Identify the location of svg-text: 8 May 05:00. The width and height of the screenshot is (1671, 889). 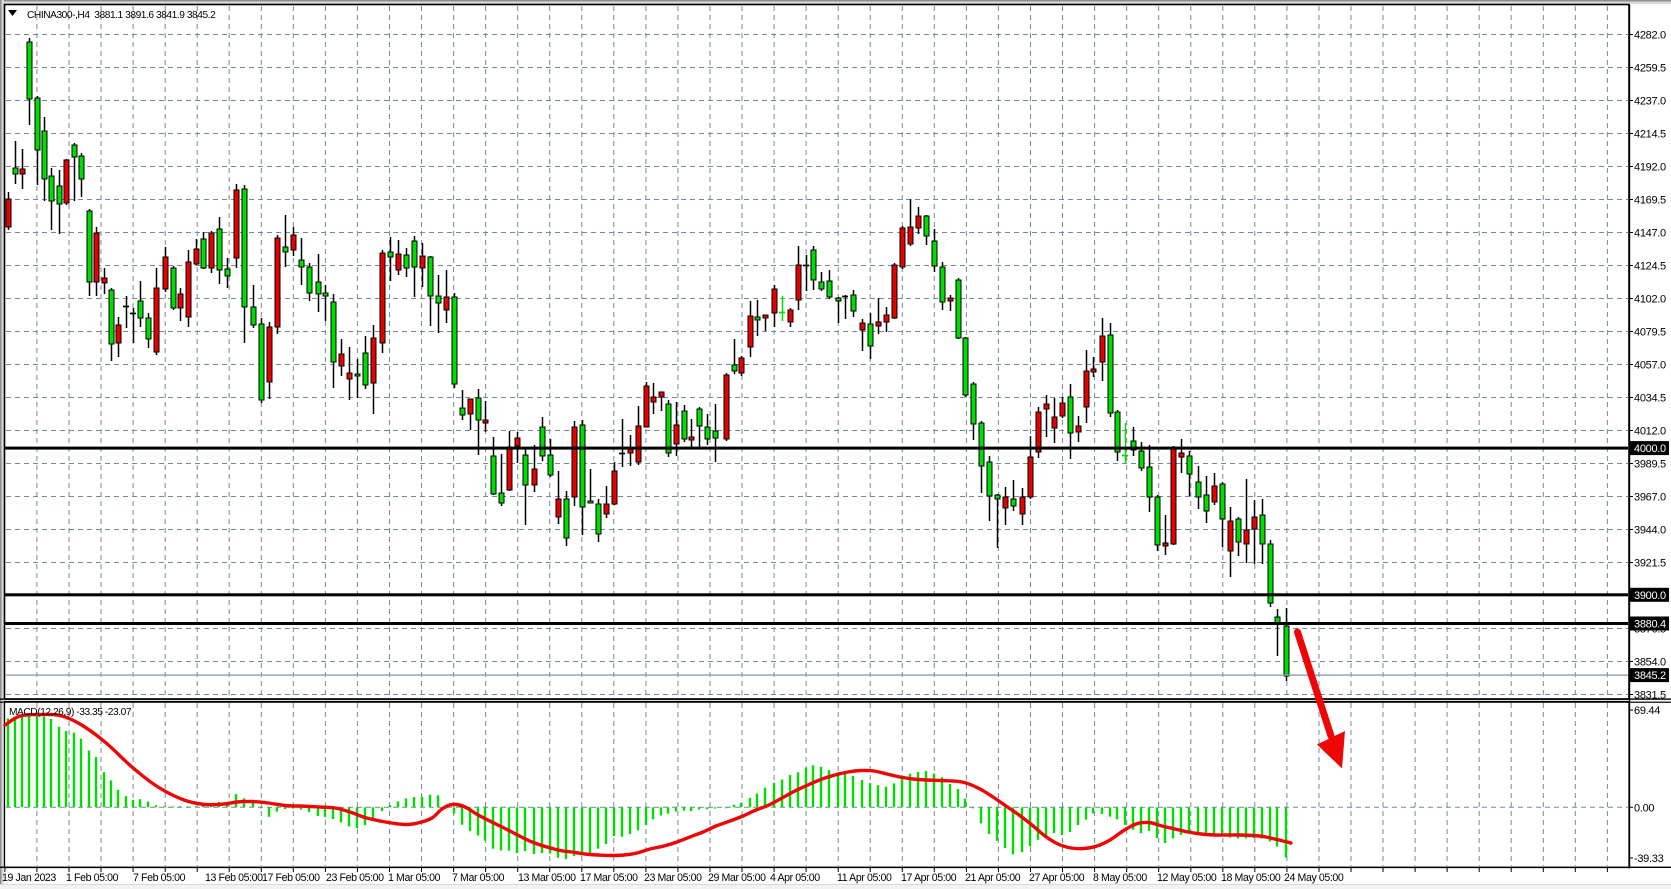
(1120, 878).